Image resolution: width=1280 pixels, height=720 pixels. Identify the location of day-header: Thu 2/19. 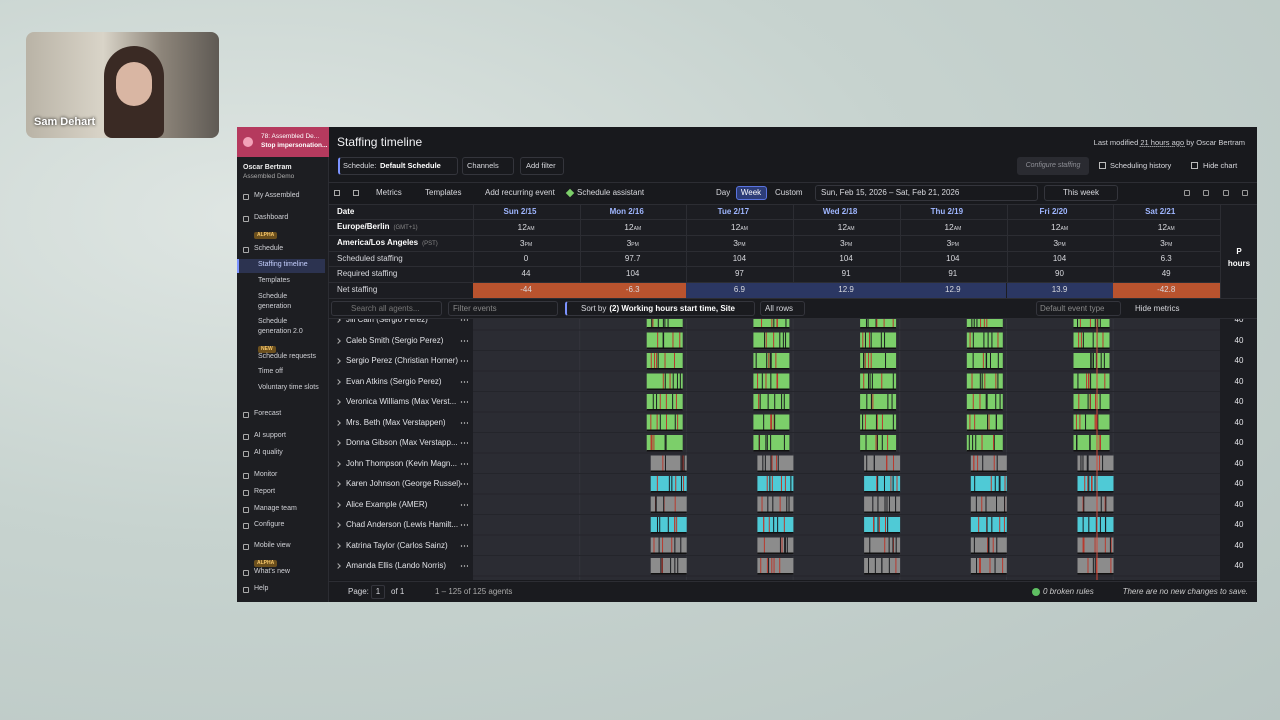
(947, 211).